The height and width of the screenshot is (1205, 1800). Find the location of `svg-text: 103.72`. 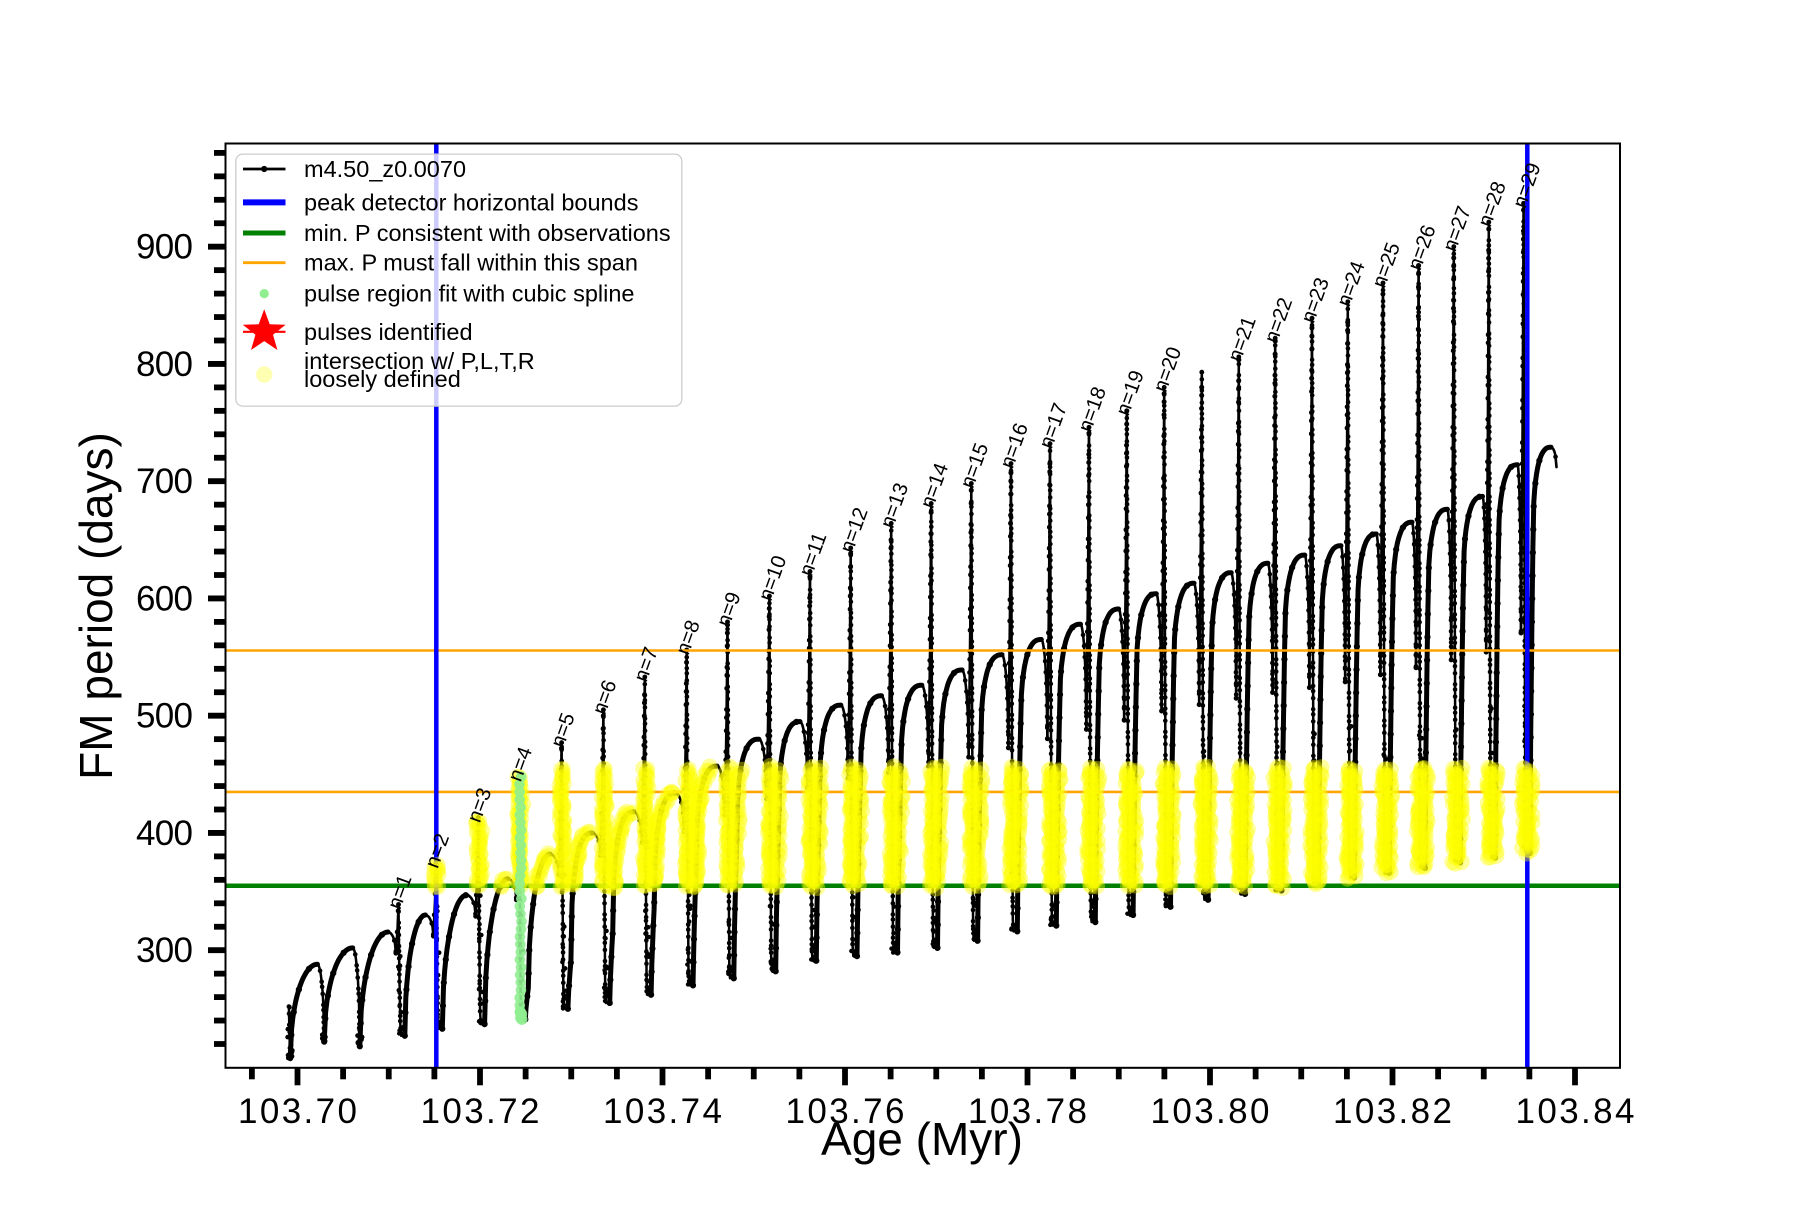

svg-text: 103.72 is located at coordinates (480, 1111).